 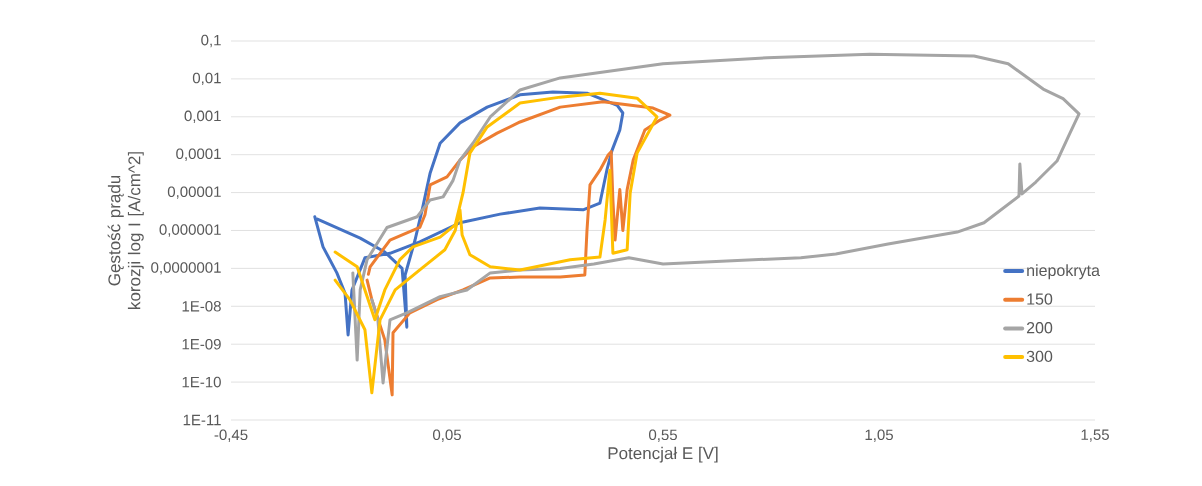 I want to click on x-tick-label: 1,05, so click(x=879, y=435).